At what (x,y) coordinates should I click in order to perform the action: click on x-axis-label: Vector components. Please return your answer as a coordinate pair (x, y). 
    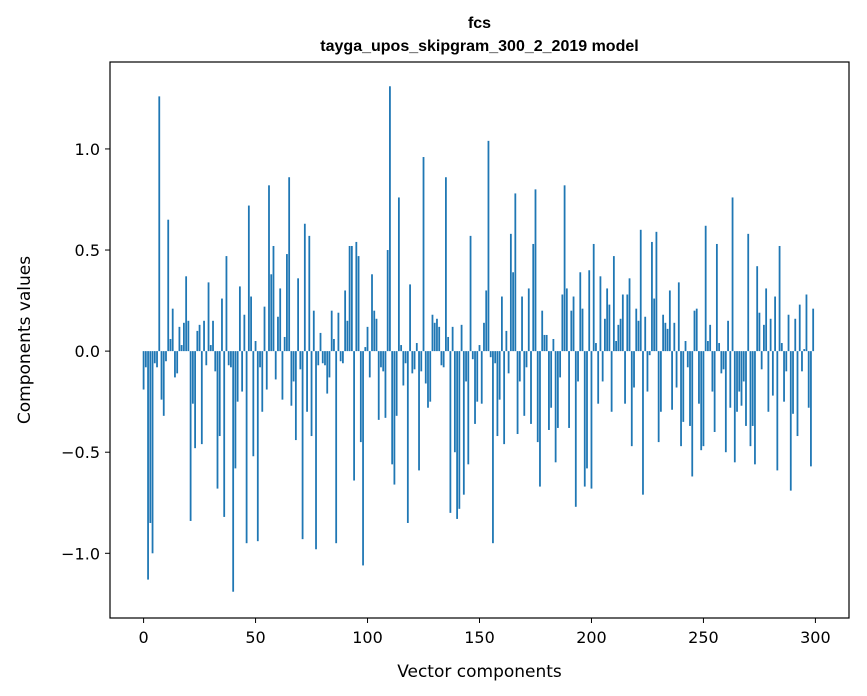
    Looking at the image, I should click on (479, 672).